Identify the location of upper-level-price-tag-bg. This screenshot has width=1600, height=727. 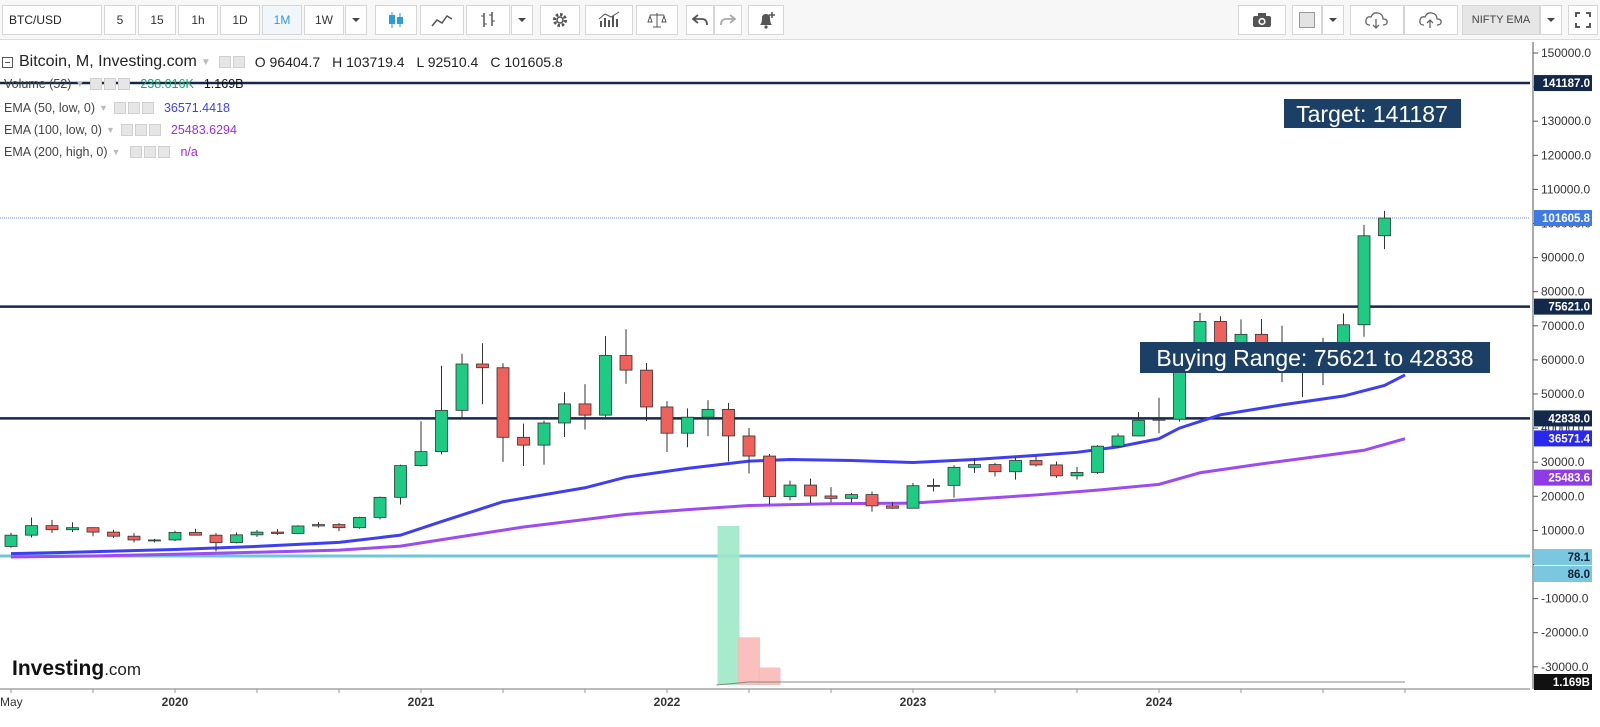
(1563, 306).